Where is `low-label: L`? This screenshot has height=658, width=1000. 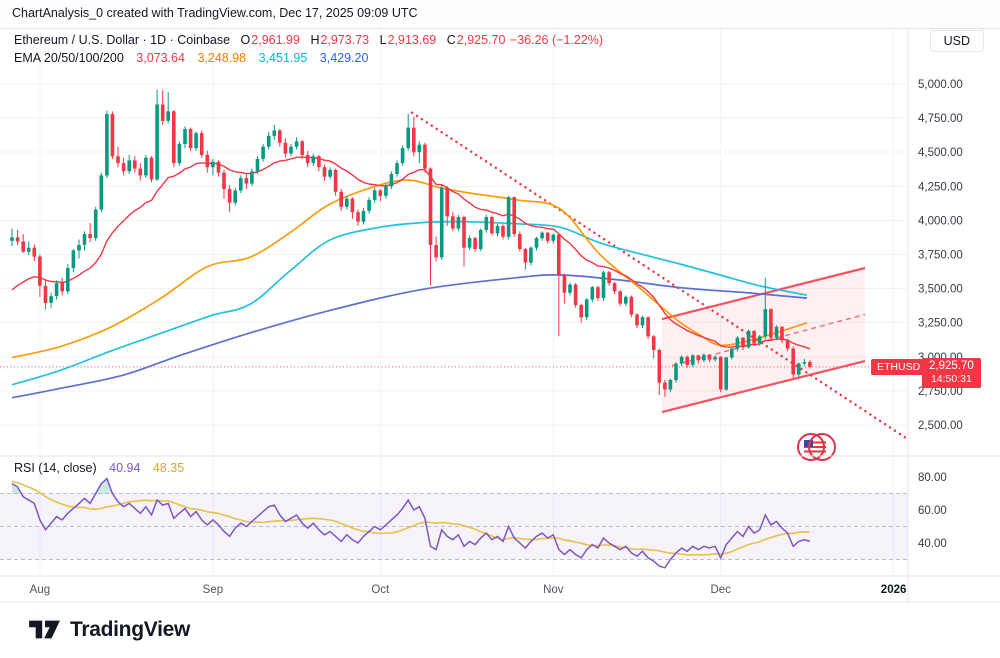
low-label: L is located at coordinates (383, 40).